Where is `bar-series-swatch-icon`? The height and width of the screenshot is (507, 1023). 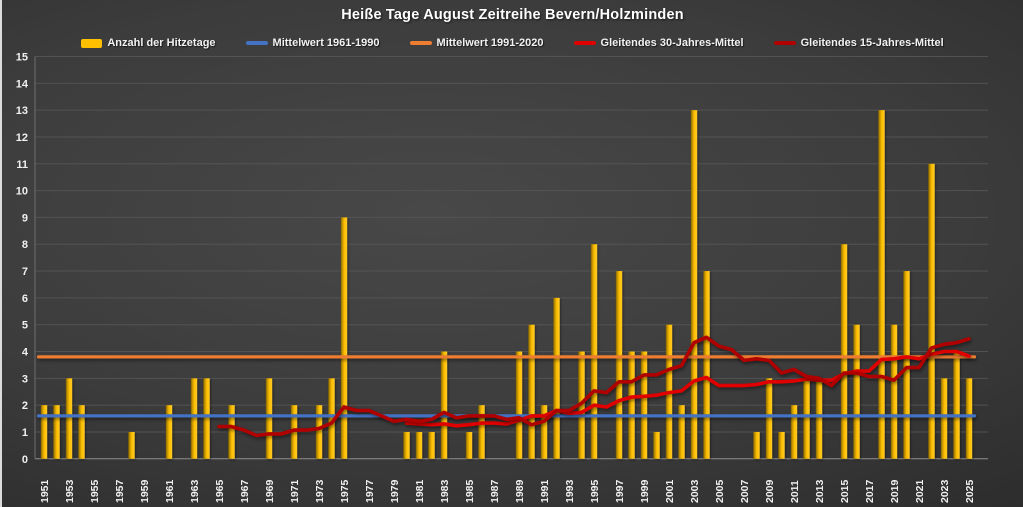
bar-series-swatch-icon is located at coordinates (92, 43).